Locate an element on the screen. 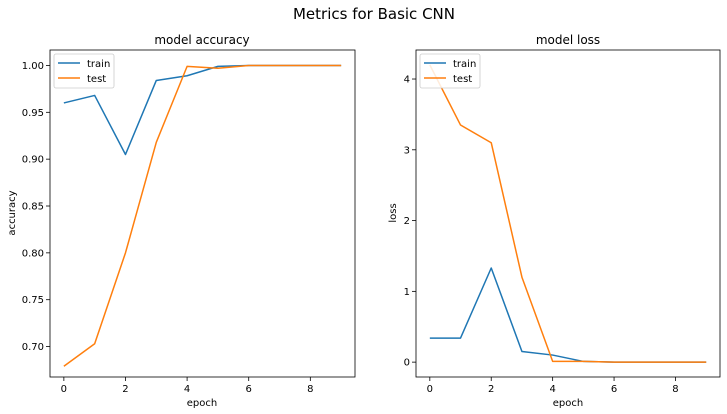 The image size is (727, 414). accuracy-y-tick-label: 0.95 is located at coordinates (33, 113).